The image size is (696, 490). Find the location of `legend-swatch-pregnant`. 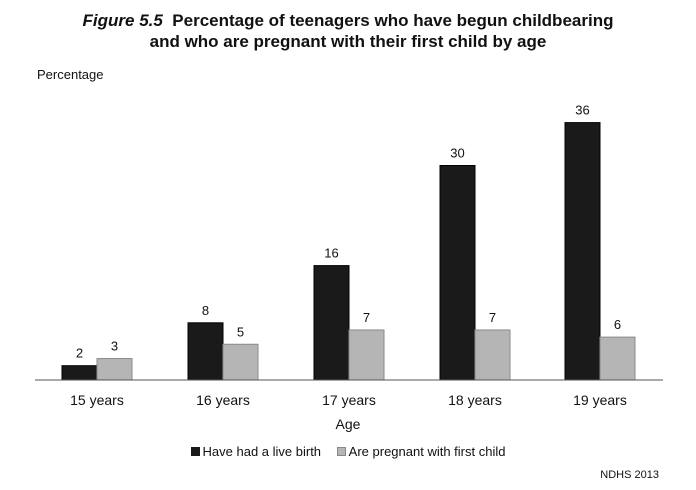

legend-swatch-pregnant is located at coordinates (341, 451).